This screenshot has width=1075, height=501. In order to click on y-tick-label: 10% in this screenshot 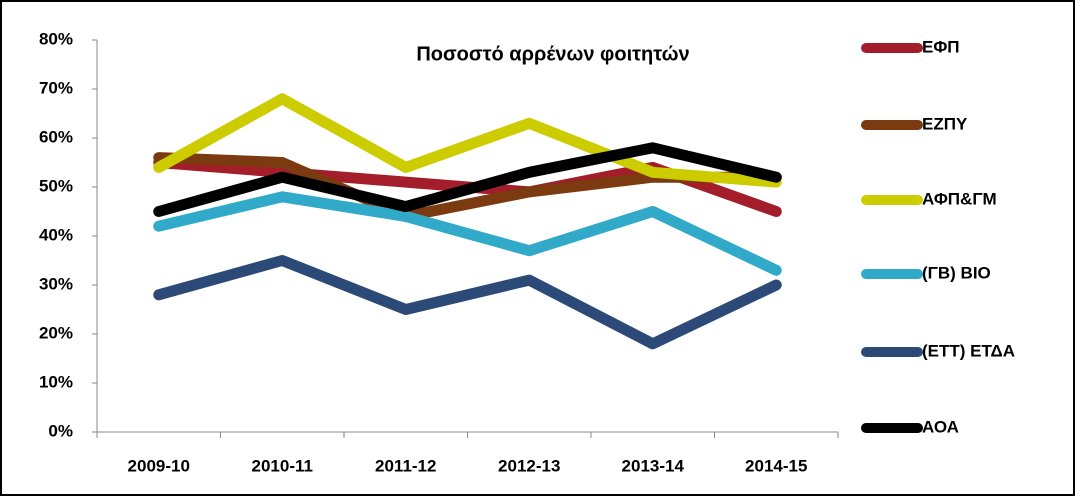, I will do `click(56, 381)`.